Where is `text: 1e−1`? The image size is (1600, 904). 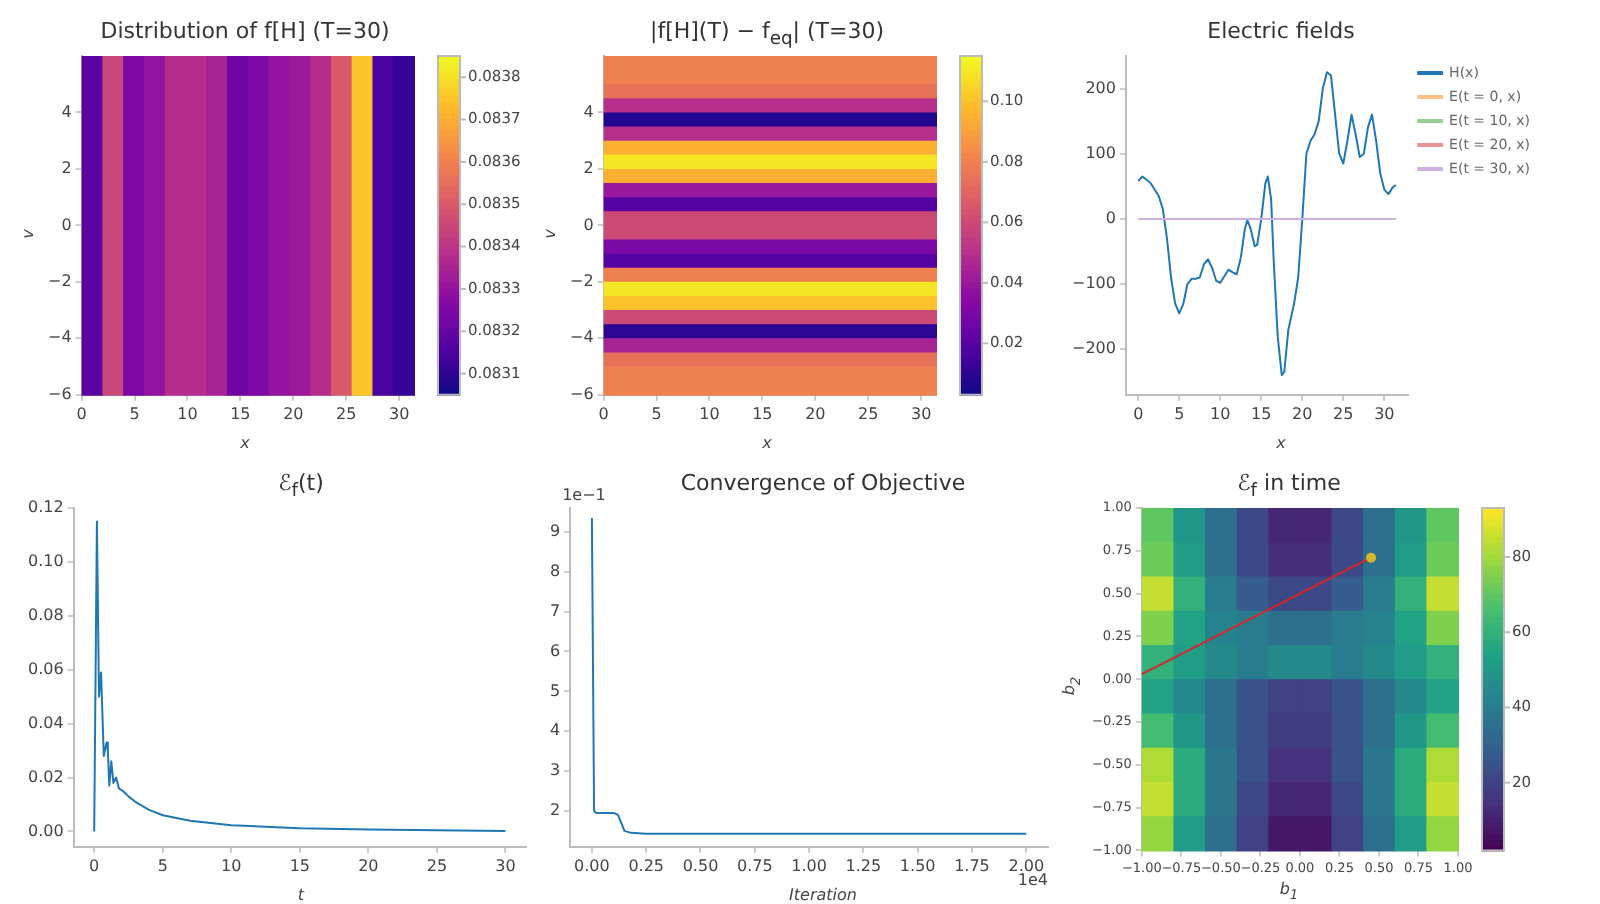 text: 1e−1 is located at coordinates (584, 495).